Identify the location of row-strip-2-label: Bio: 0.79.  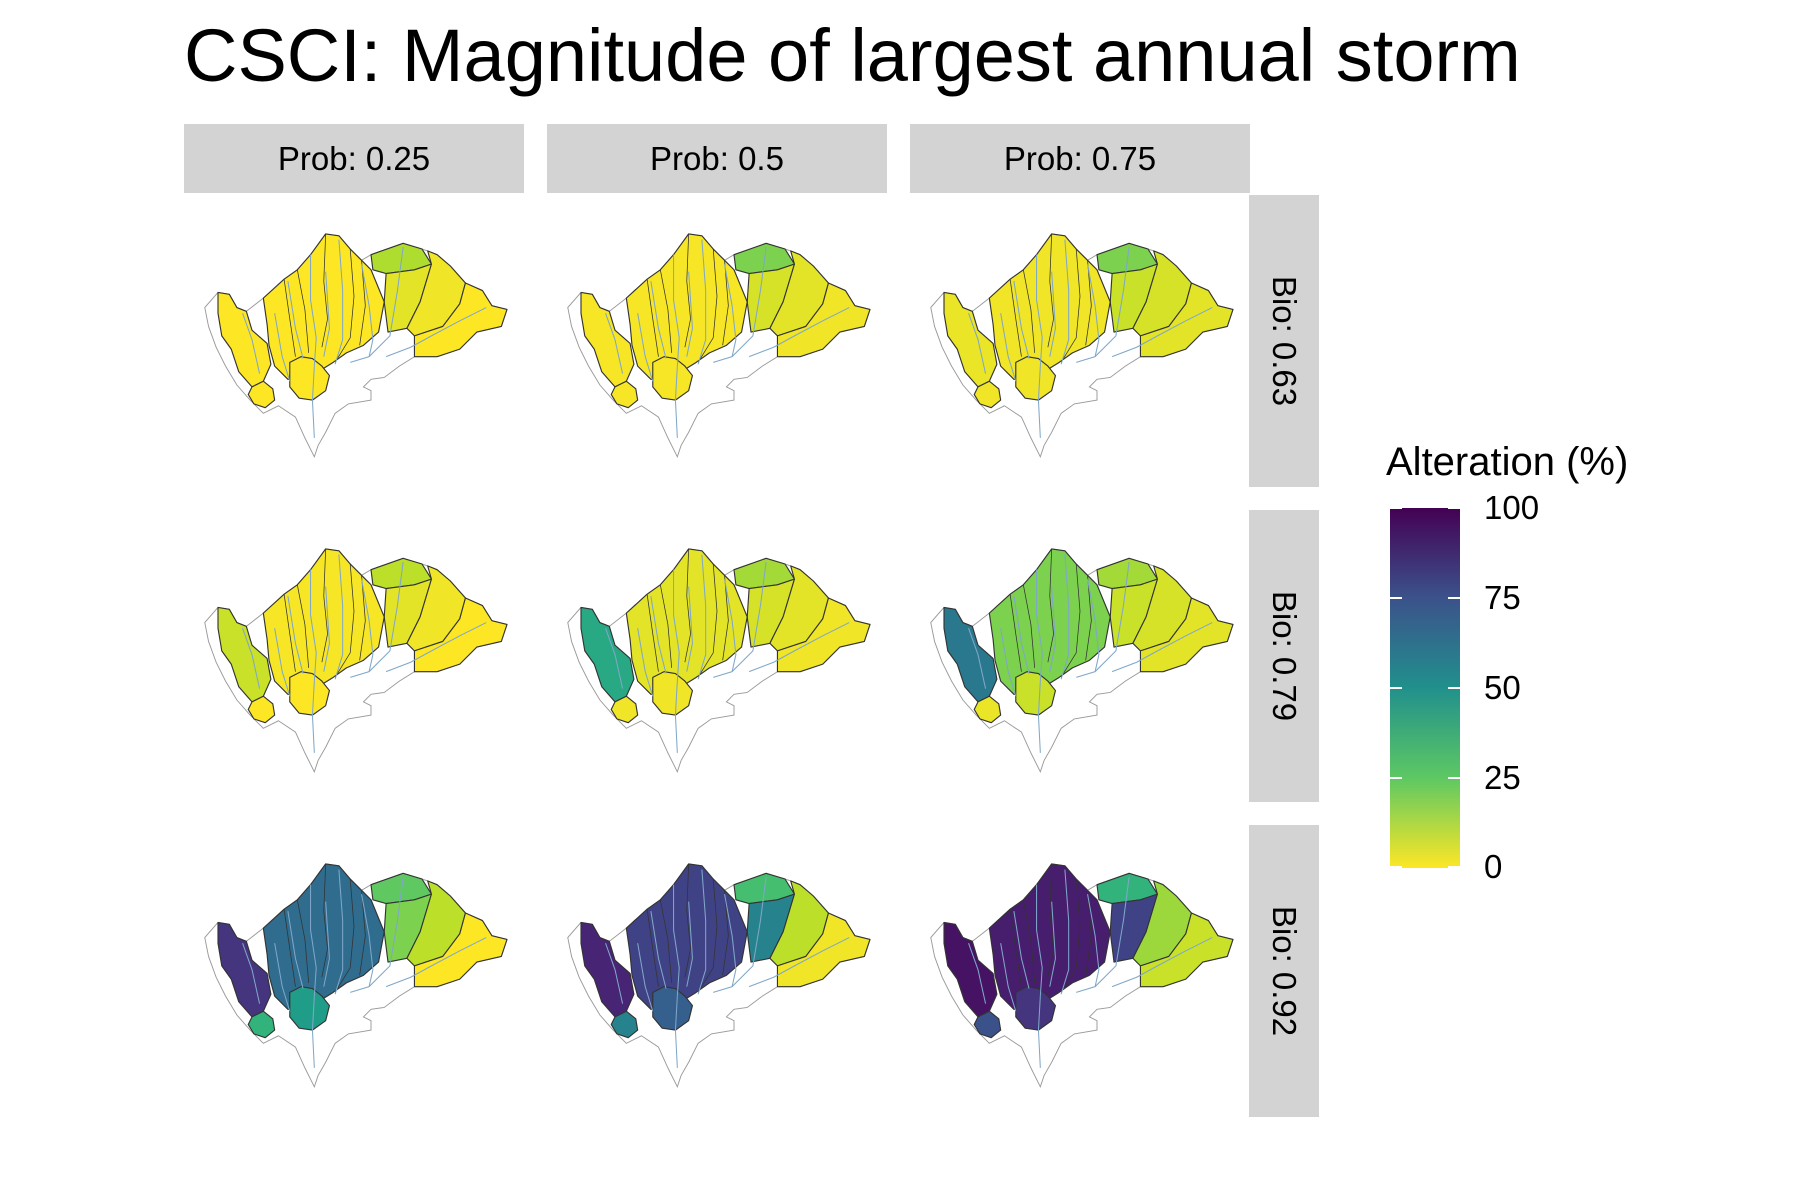
(1284, 656).